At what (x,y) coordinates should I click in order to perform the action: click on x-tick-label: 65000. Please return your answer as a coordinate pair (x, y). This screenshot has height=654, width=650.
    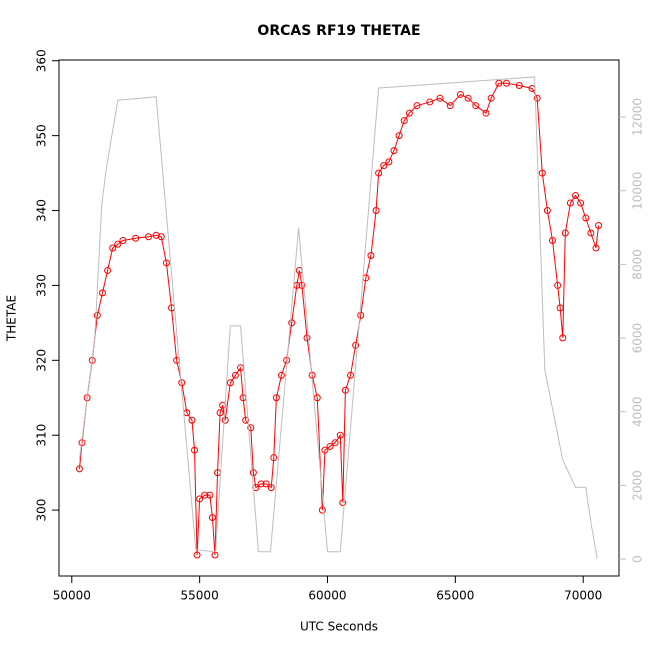
    Looking at the image, I should click on (455, 596).